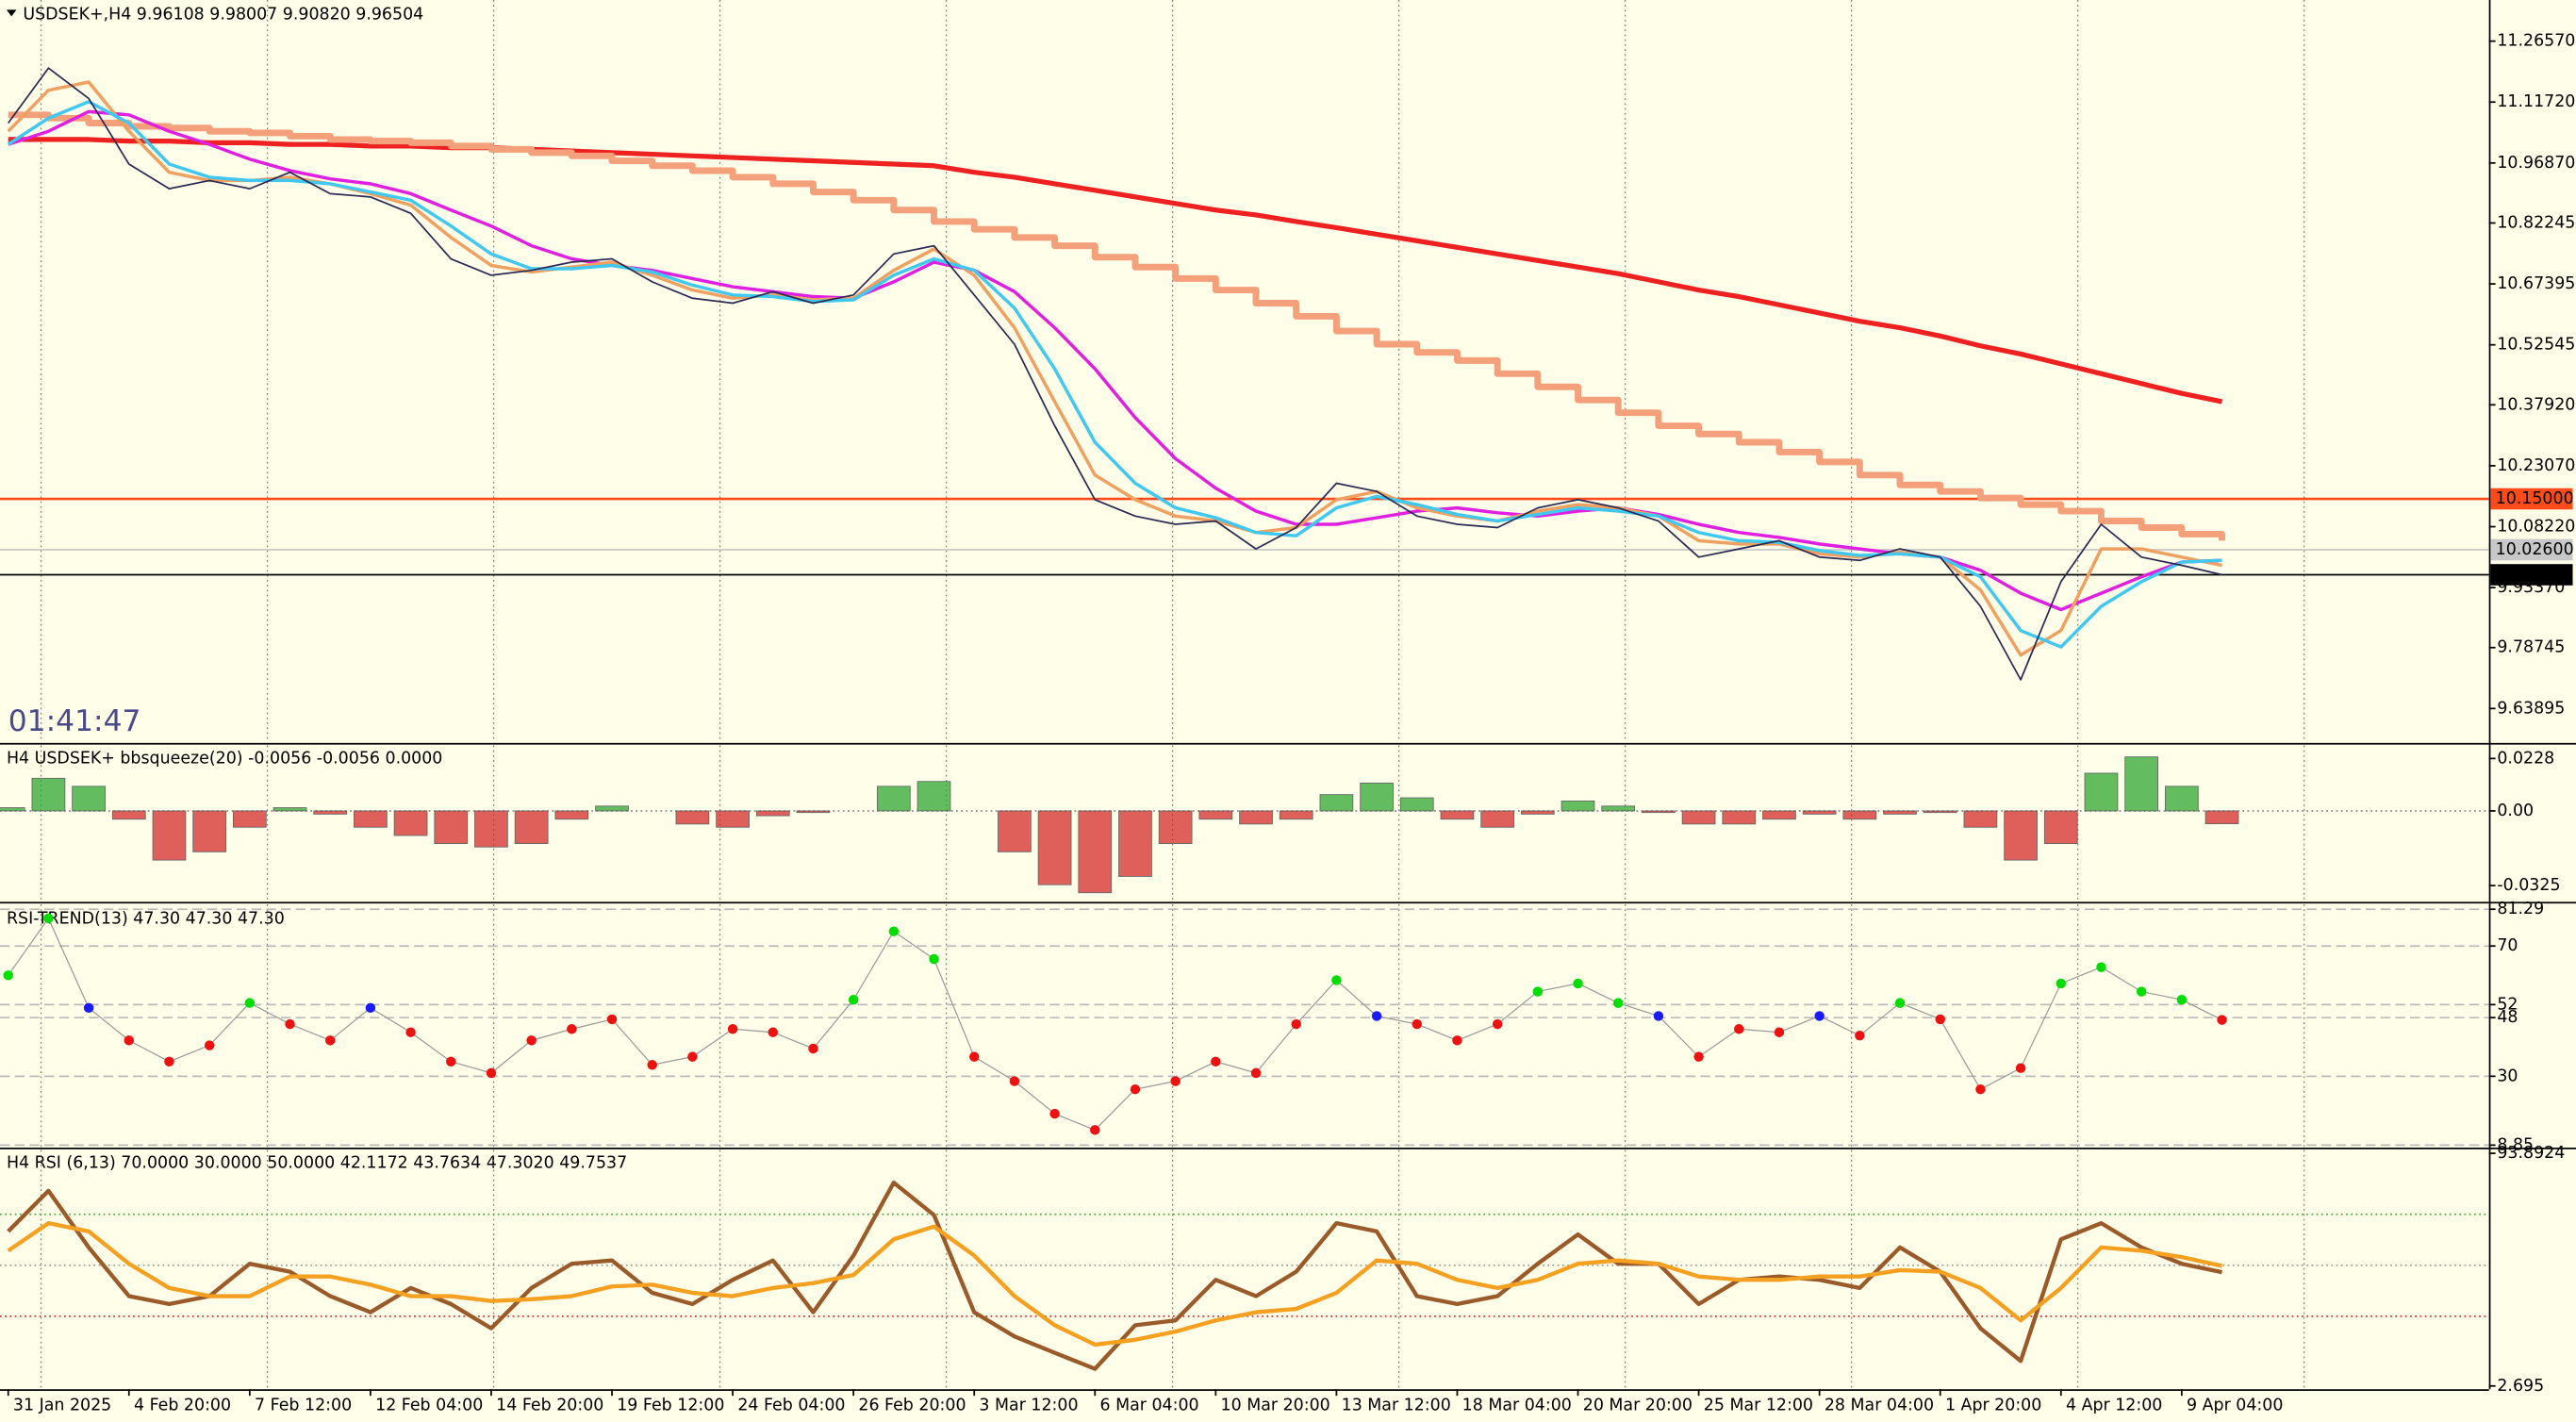 The height and width of the screenshot is (1422, 2576). Describe the element at coordinates (2536, 527) in the screenshot. I see `y-tick-label: 10.08220` at that location.